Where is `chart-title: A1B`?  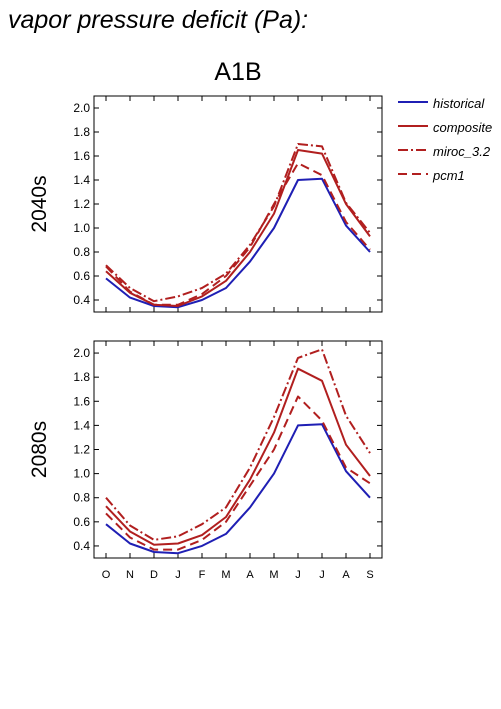
chart-title: A1B is located at coordinates (237, 72).